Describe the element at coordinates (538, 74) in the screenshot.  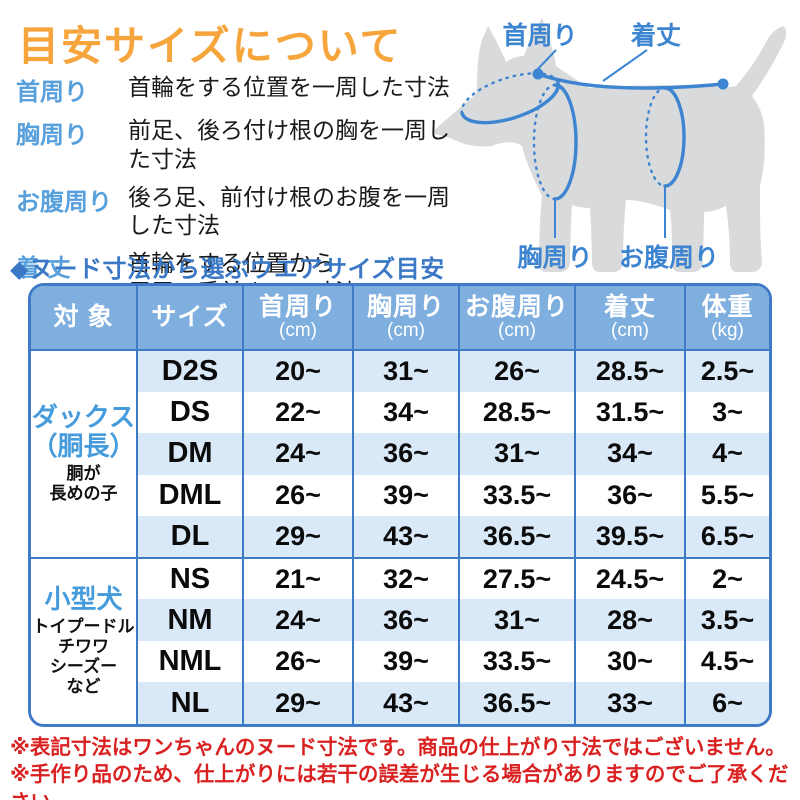
I see `length-measure-dot-start` at that location.